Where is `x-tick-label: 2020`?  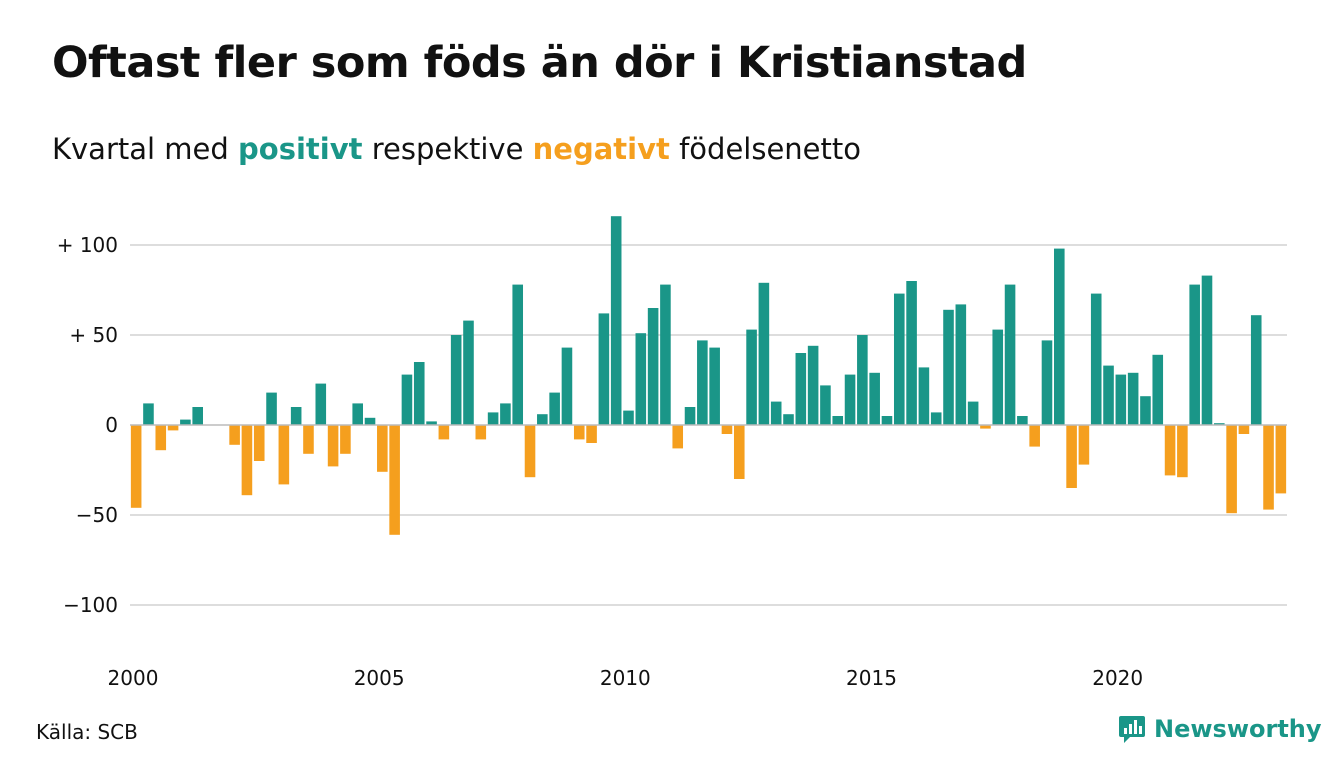
x-tick-label: 2020 is located at coordinates (1117, 678).